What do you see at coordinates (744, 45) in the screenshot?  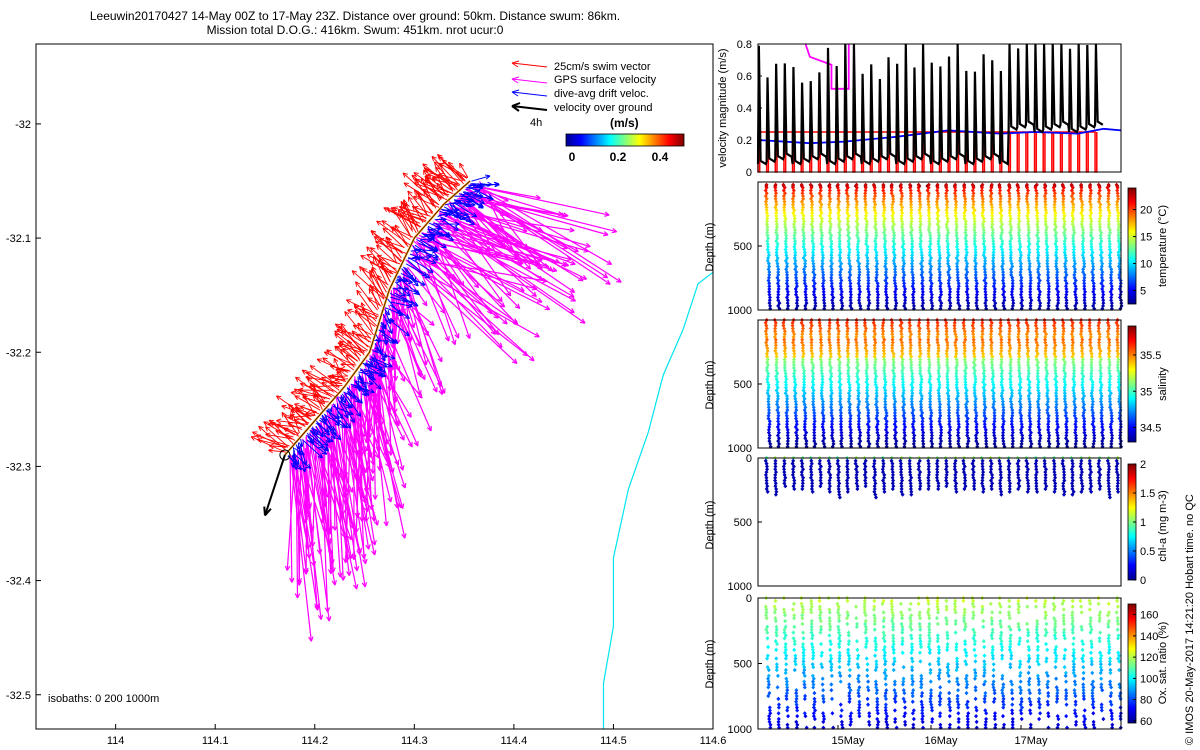 I see `velocity-y-tick-label: 0.8` at bounding box center [744, 45].